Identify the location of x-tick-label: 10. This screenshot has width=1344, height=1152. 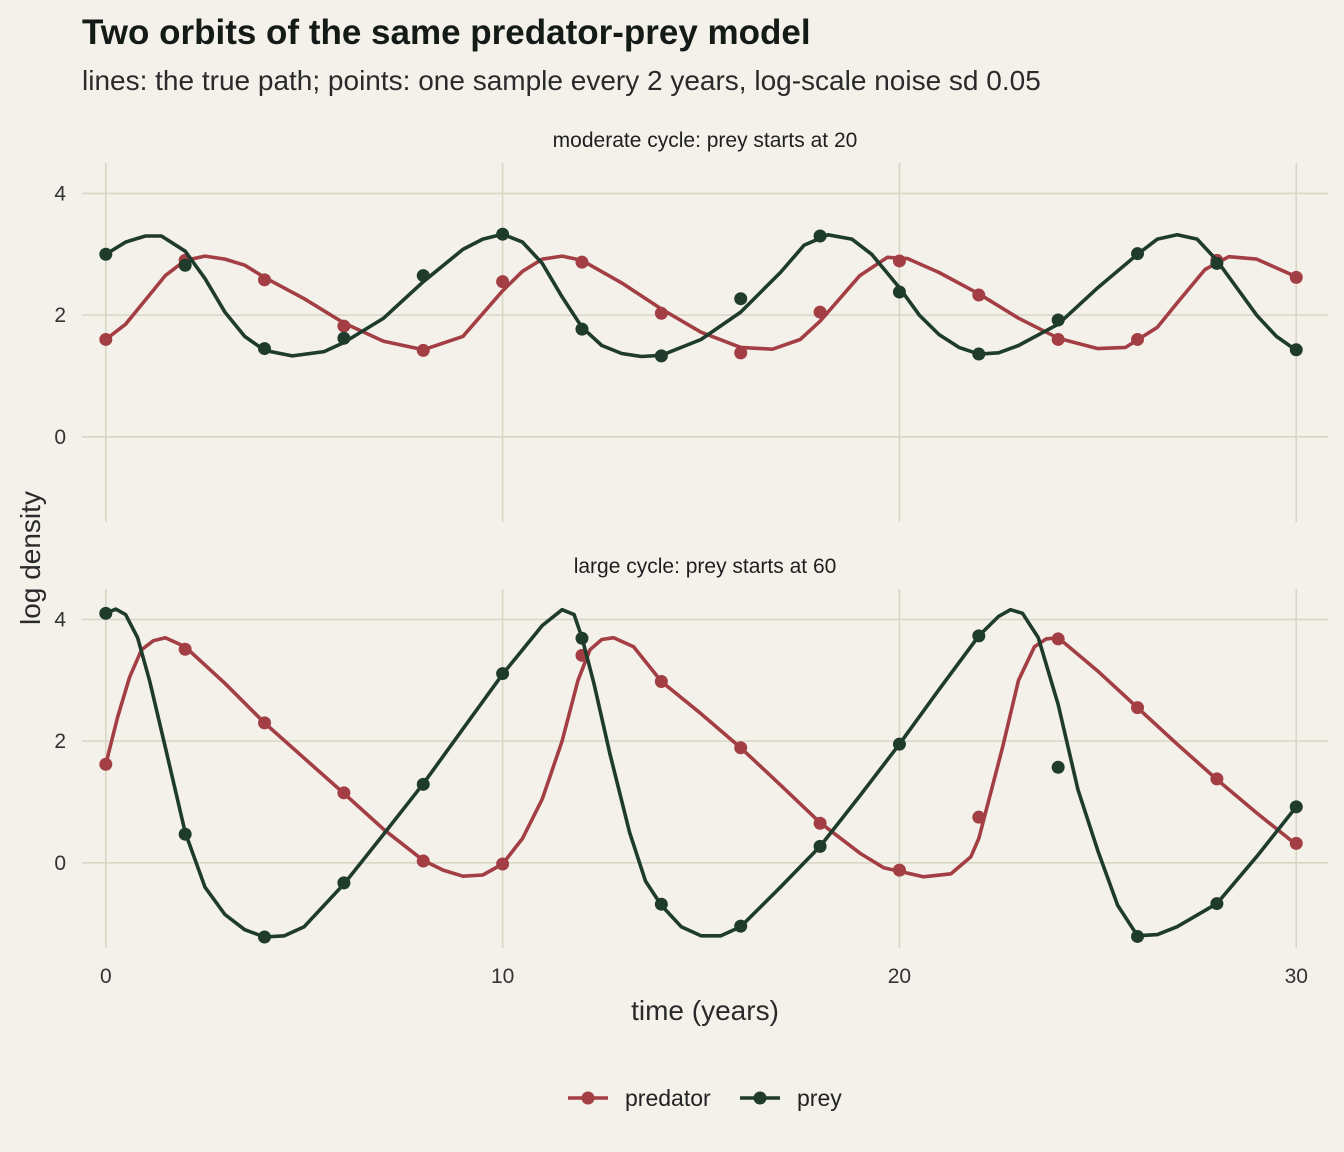
(502, 976).